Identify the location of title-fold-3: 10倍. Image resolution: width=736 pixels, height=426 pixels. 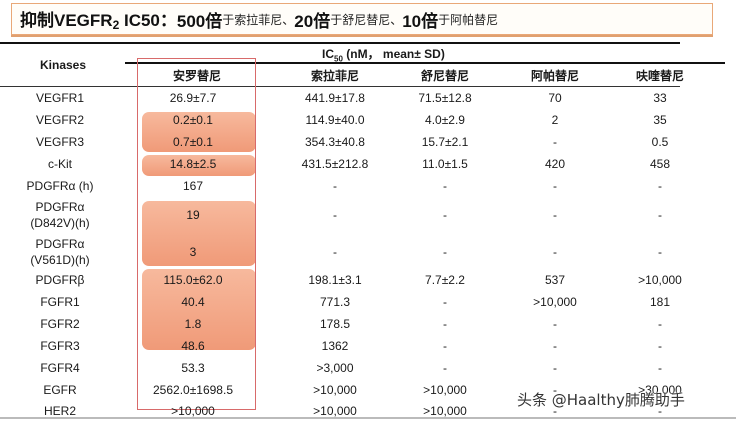
(420, 21).